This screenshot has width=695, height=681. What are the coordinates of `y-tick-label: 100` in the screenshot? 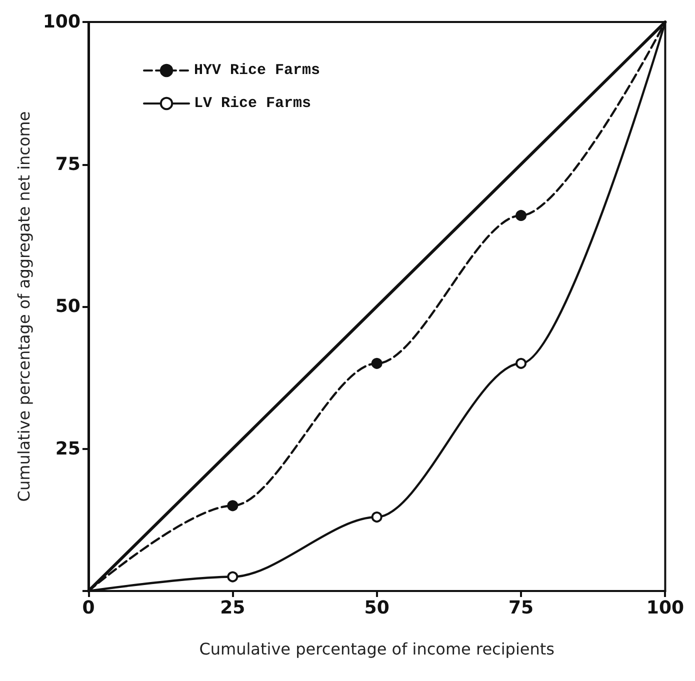 It's located at (61, 22).